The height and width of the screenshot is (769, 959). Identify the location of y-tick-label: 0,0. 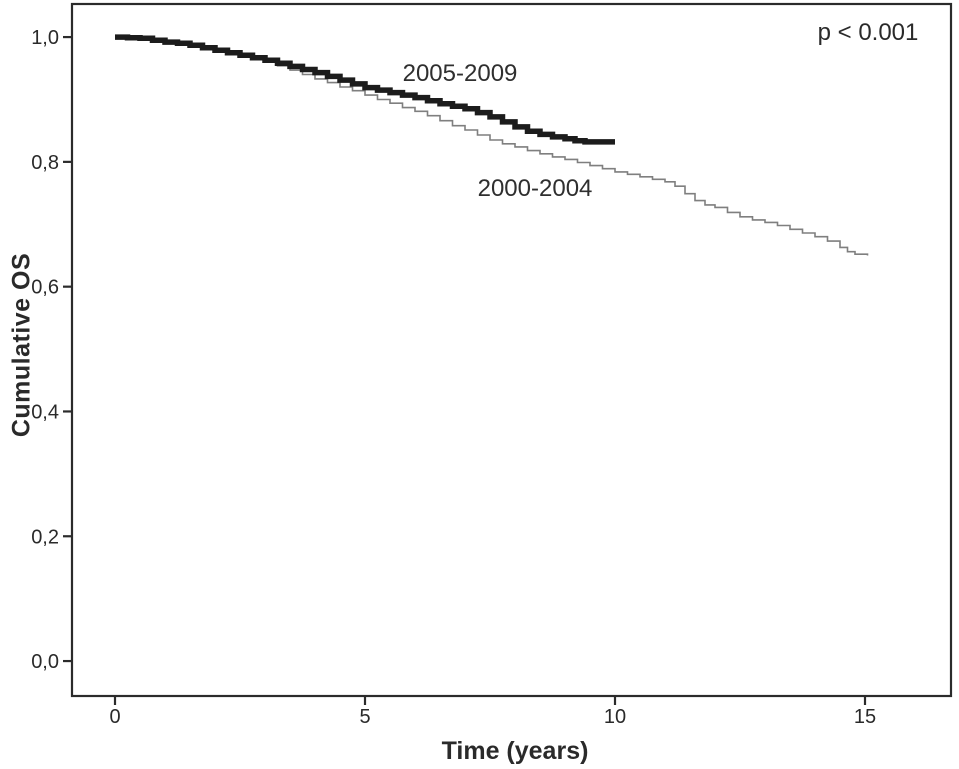
(45, 662).